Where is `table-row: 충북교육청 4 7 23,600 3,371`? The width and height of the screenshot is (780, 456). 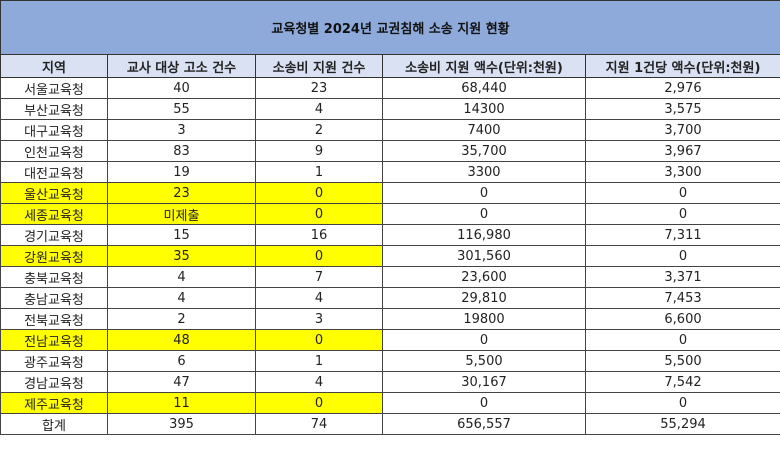
table-row: 충북교육청 4 7 23,600 3,371 is located at coordinates (390, 277).